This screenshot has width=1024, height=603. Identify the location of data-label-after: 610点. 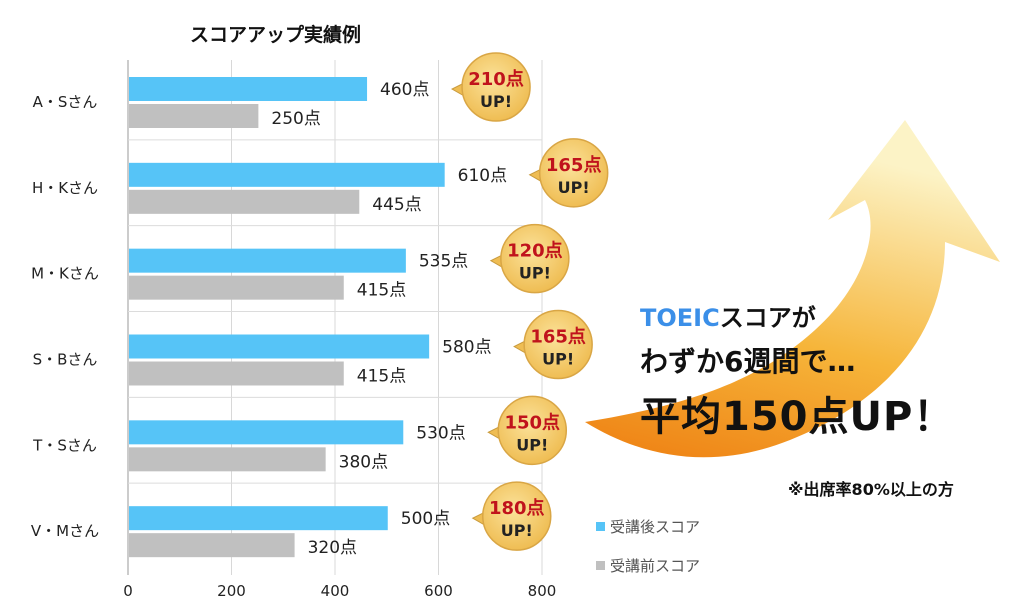
(482, 176).